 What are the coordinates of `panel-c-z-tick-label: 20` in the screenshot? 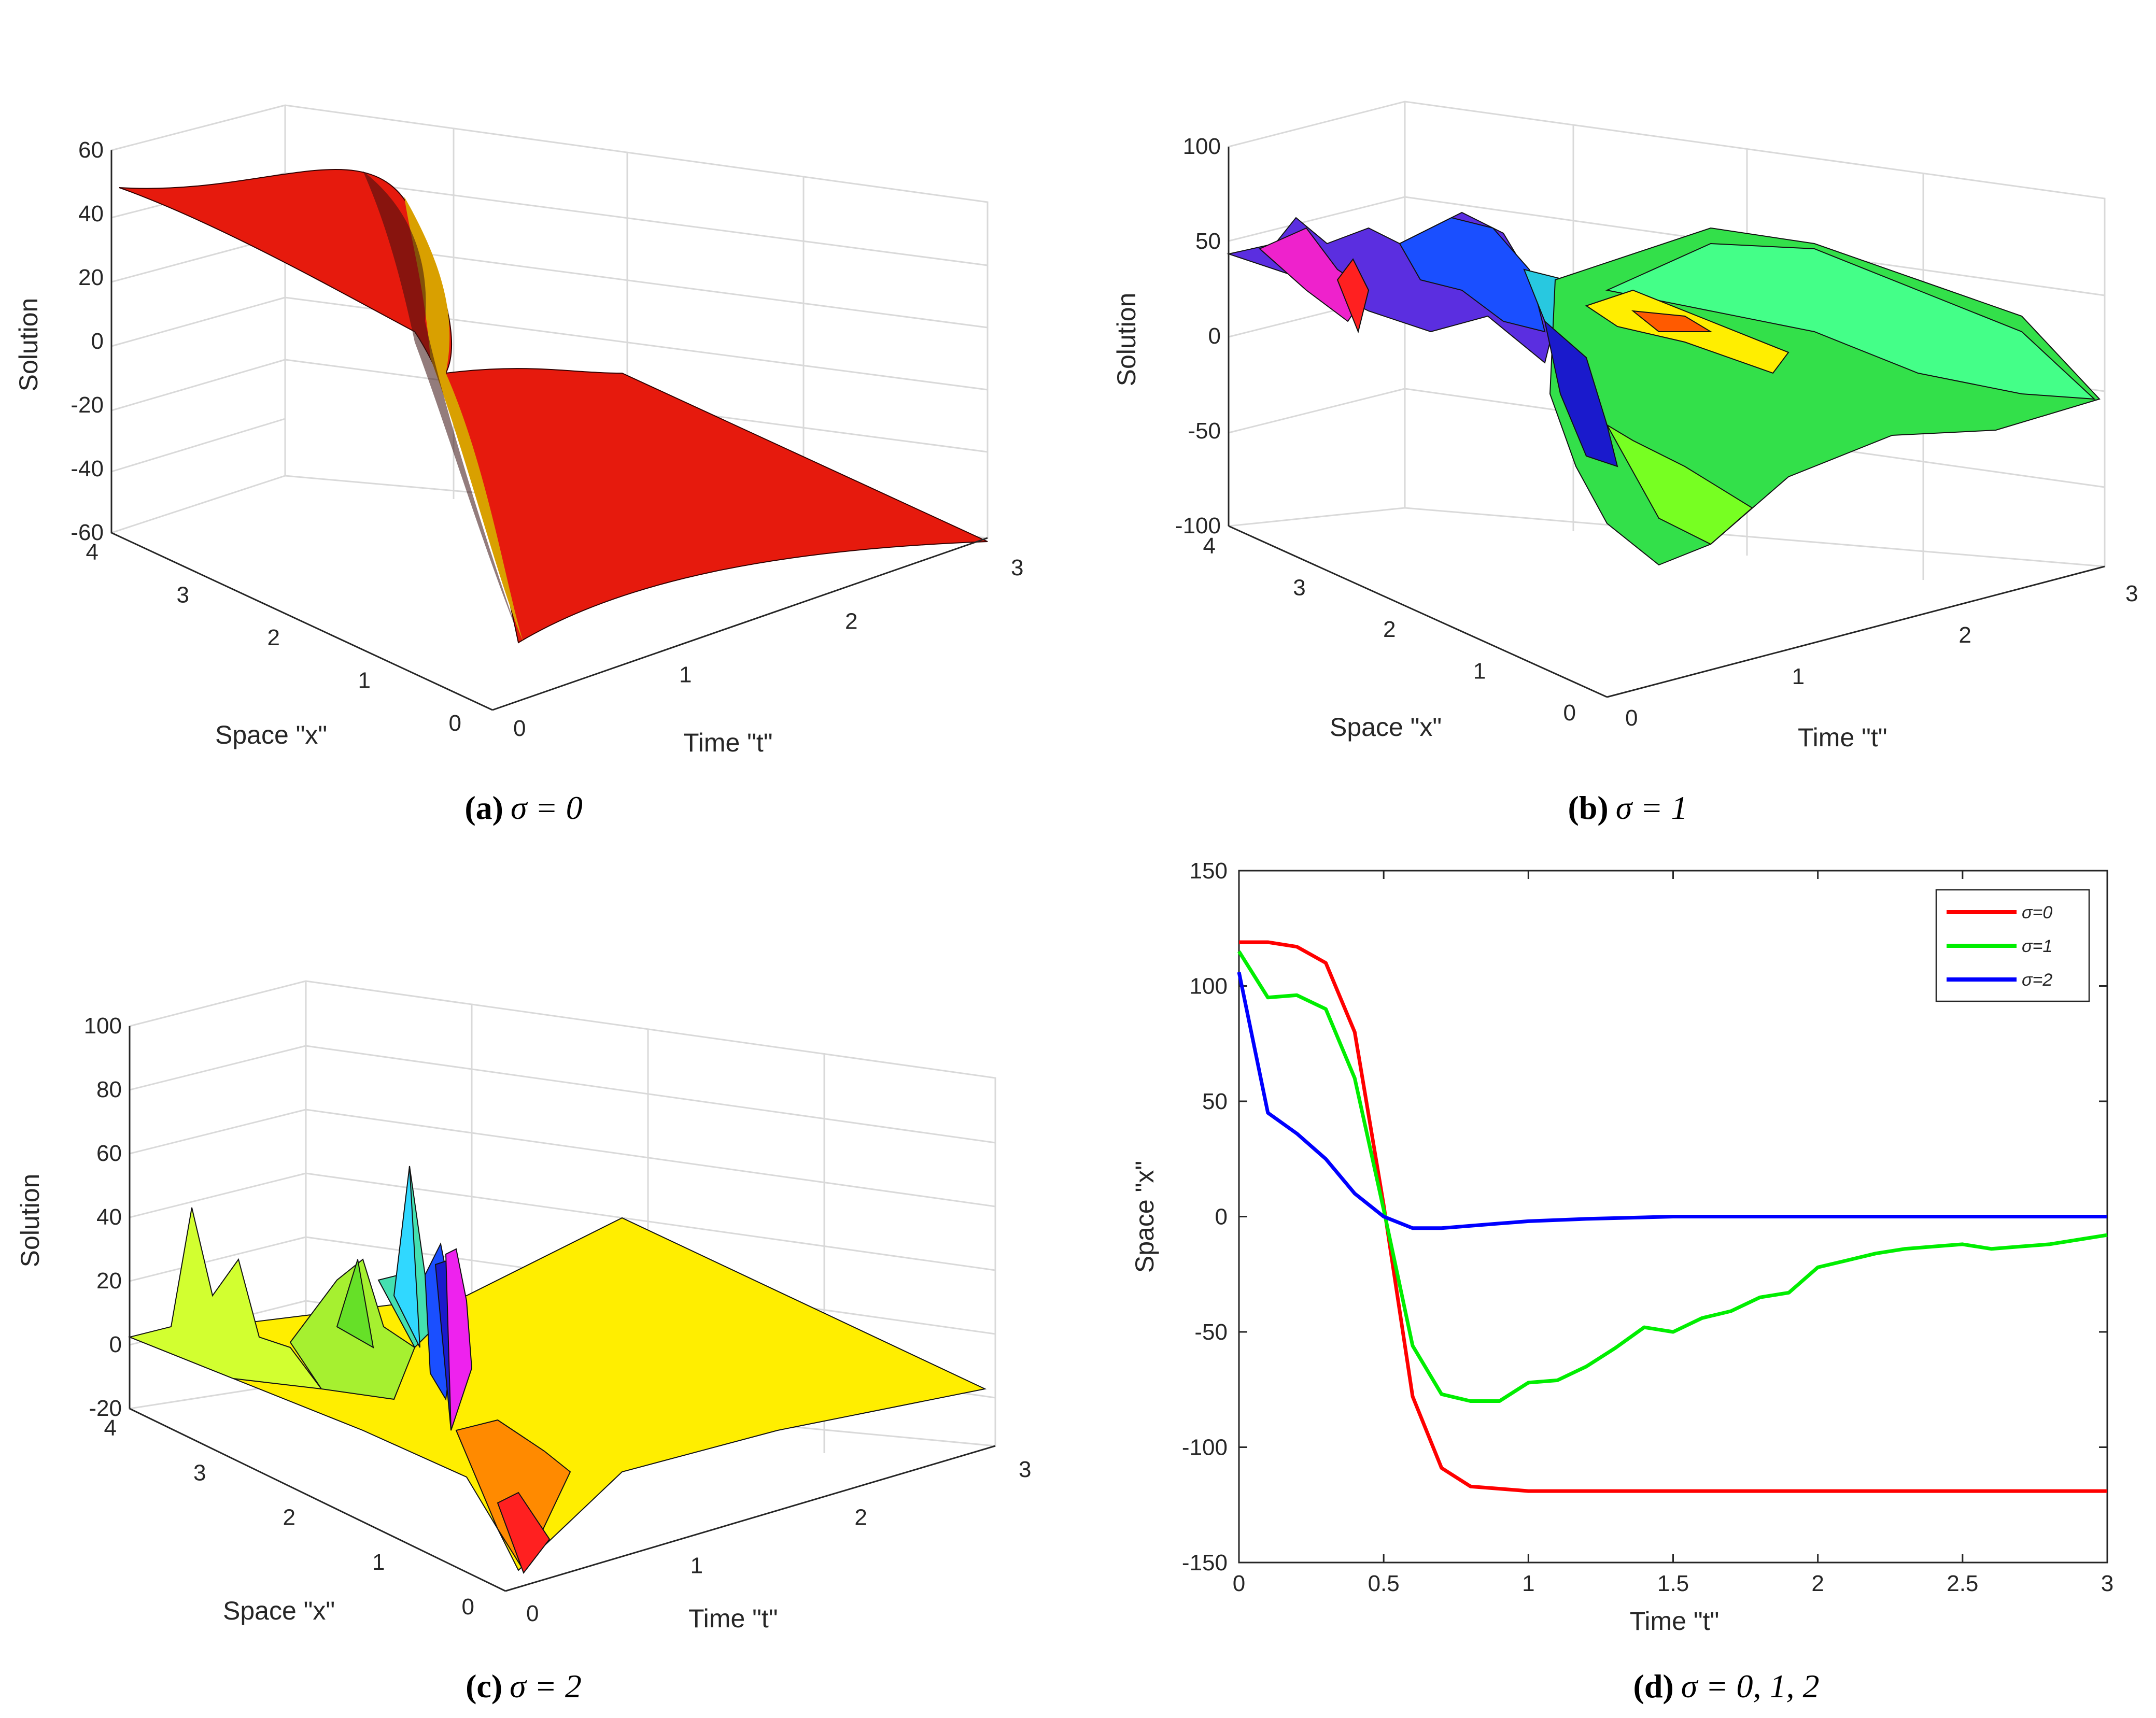 It's located at (109, 1281).